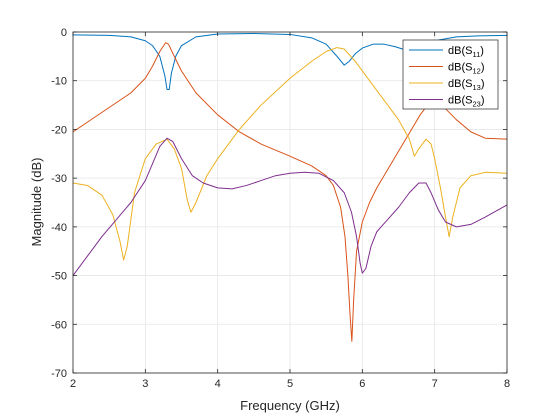 The image size is (560, 420). What do you see at coordinates (446, 69) in the screenshot?
I see `legend-item: dB(S12)` at bounding box center [446, 69].